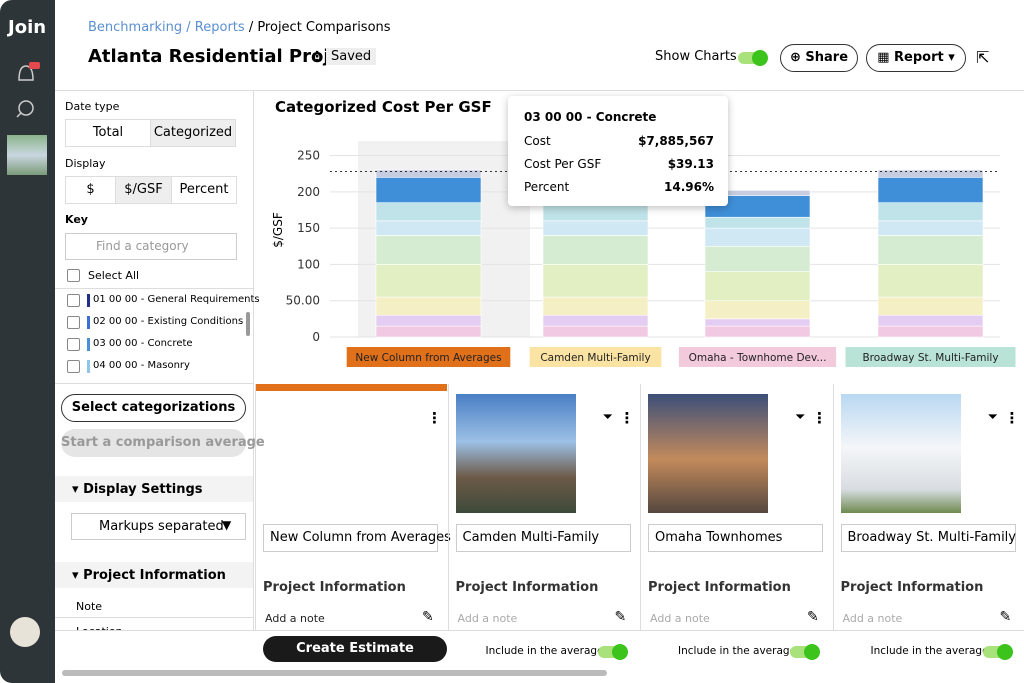 This screenshot has width=1024, height=683. What do you see at coordinates (168, 321) in the screenshot?
I see `key-label: 02 00 00 - Existing Conditions` at bounding box center [168, 321].